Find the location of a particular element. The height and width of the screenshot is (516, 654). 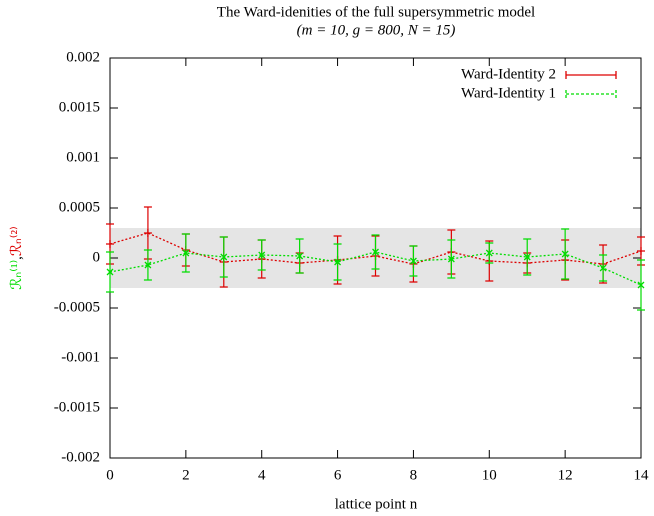

y-tick-label: -0.0015 is located at coordinates (77, 407).